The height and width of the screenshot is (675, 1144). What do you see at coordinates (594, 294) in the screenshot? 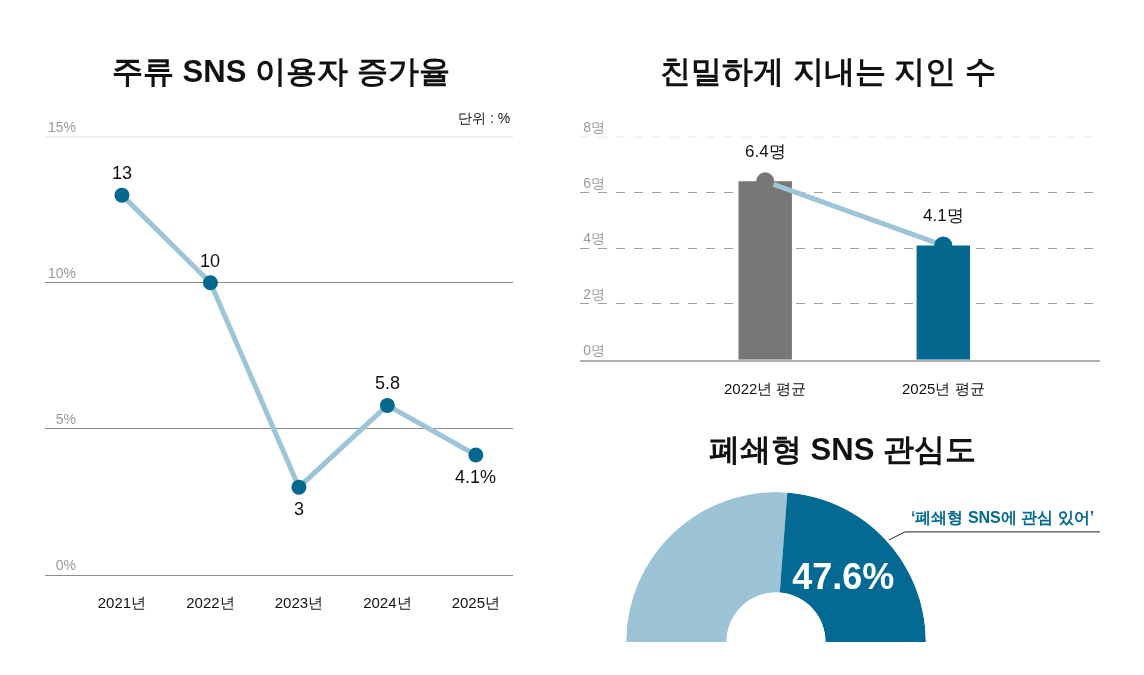
I see `y-tick-label: 2명` at bounding box center [594, 294].